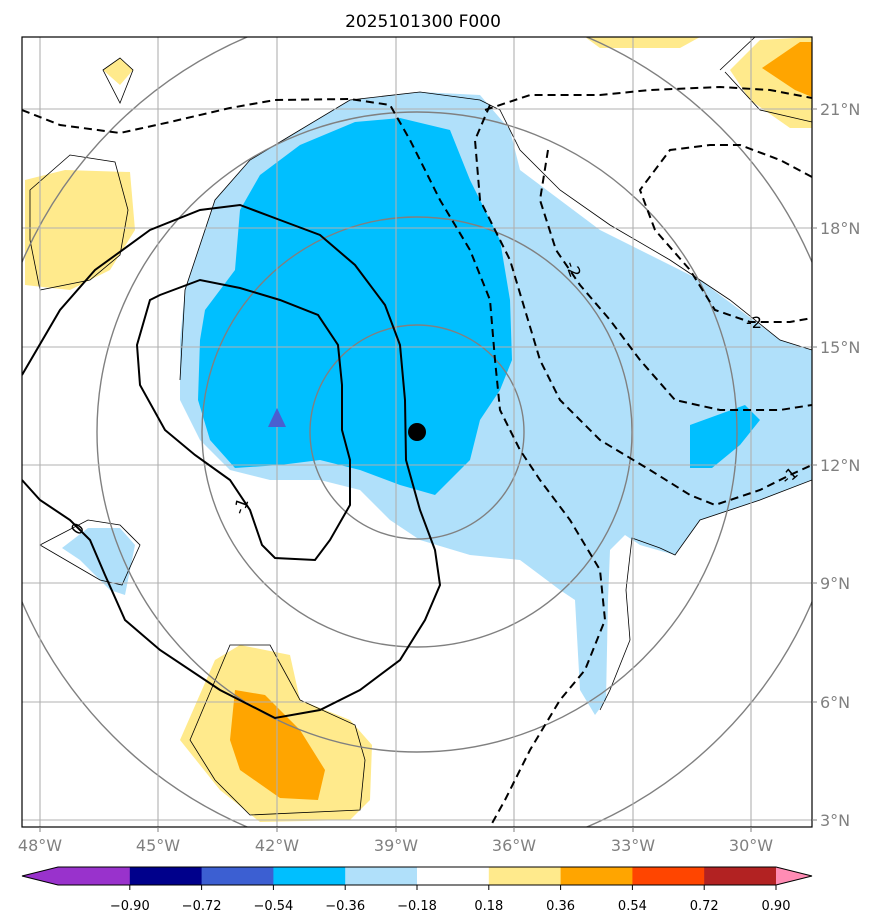 The width and height of the screenshot is (883, 924). Describe the element at coordinates (840, 228) in the screenshot. I see `lat-label: 18°N` at that location.